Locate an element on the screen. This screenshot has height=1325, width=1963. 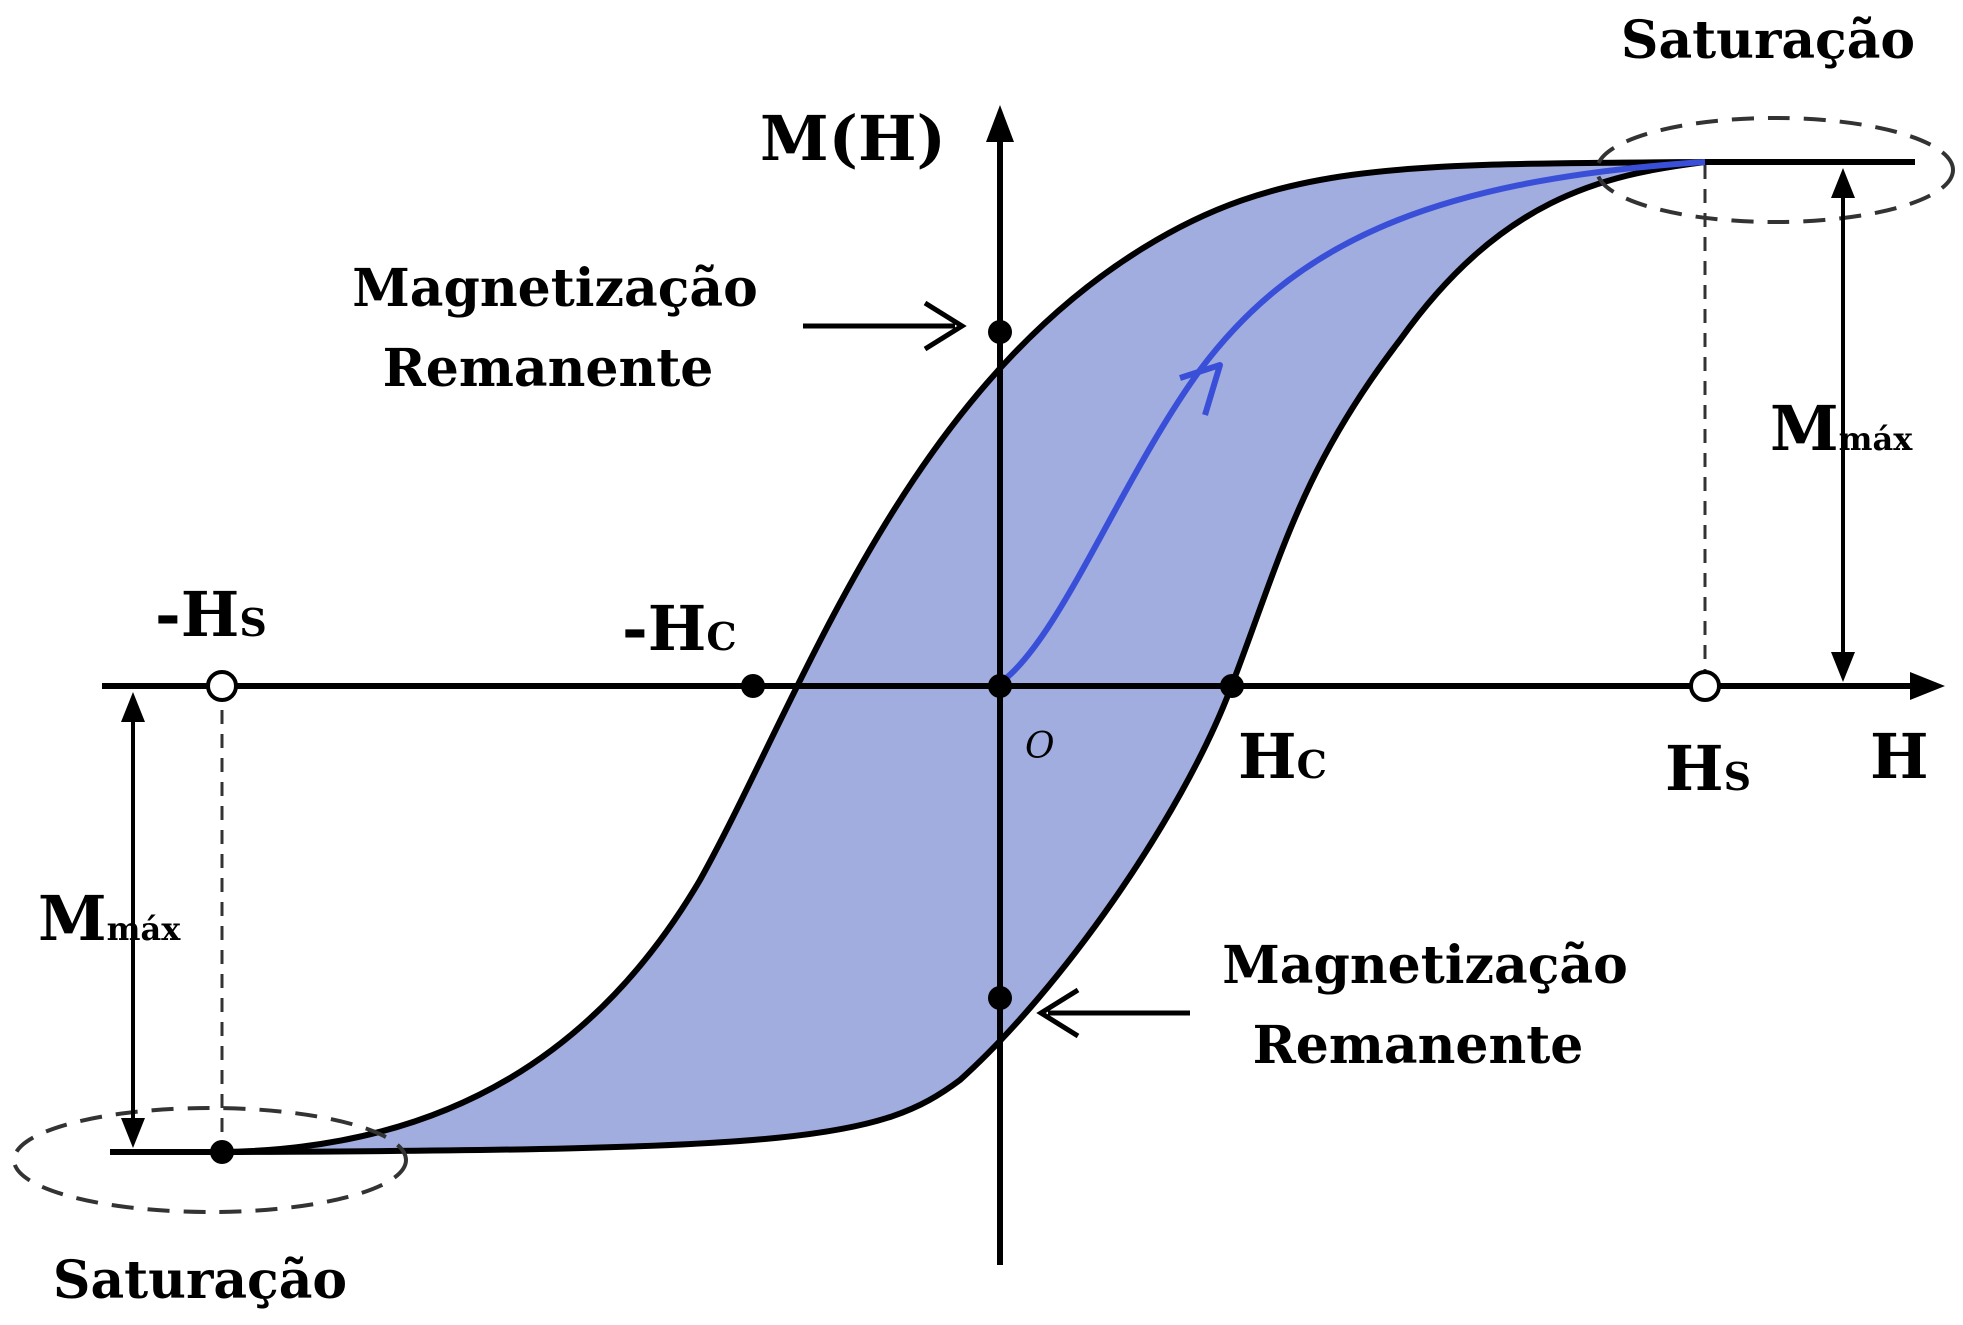
remanence-label-top-line2: Remanente is located at coordinates (548, 368).